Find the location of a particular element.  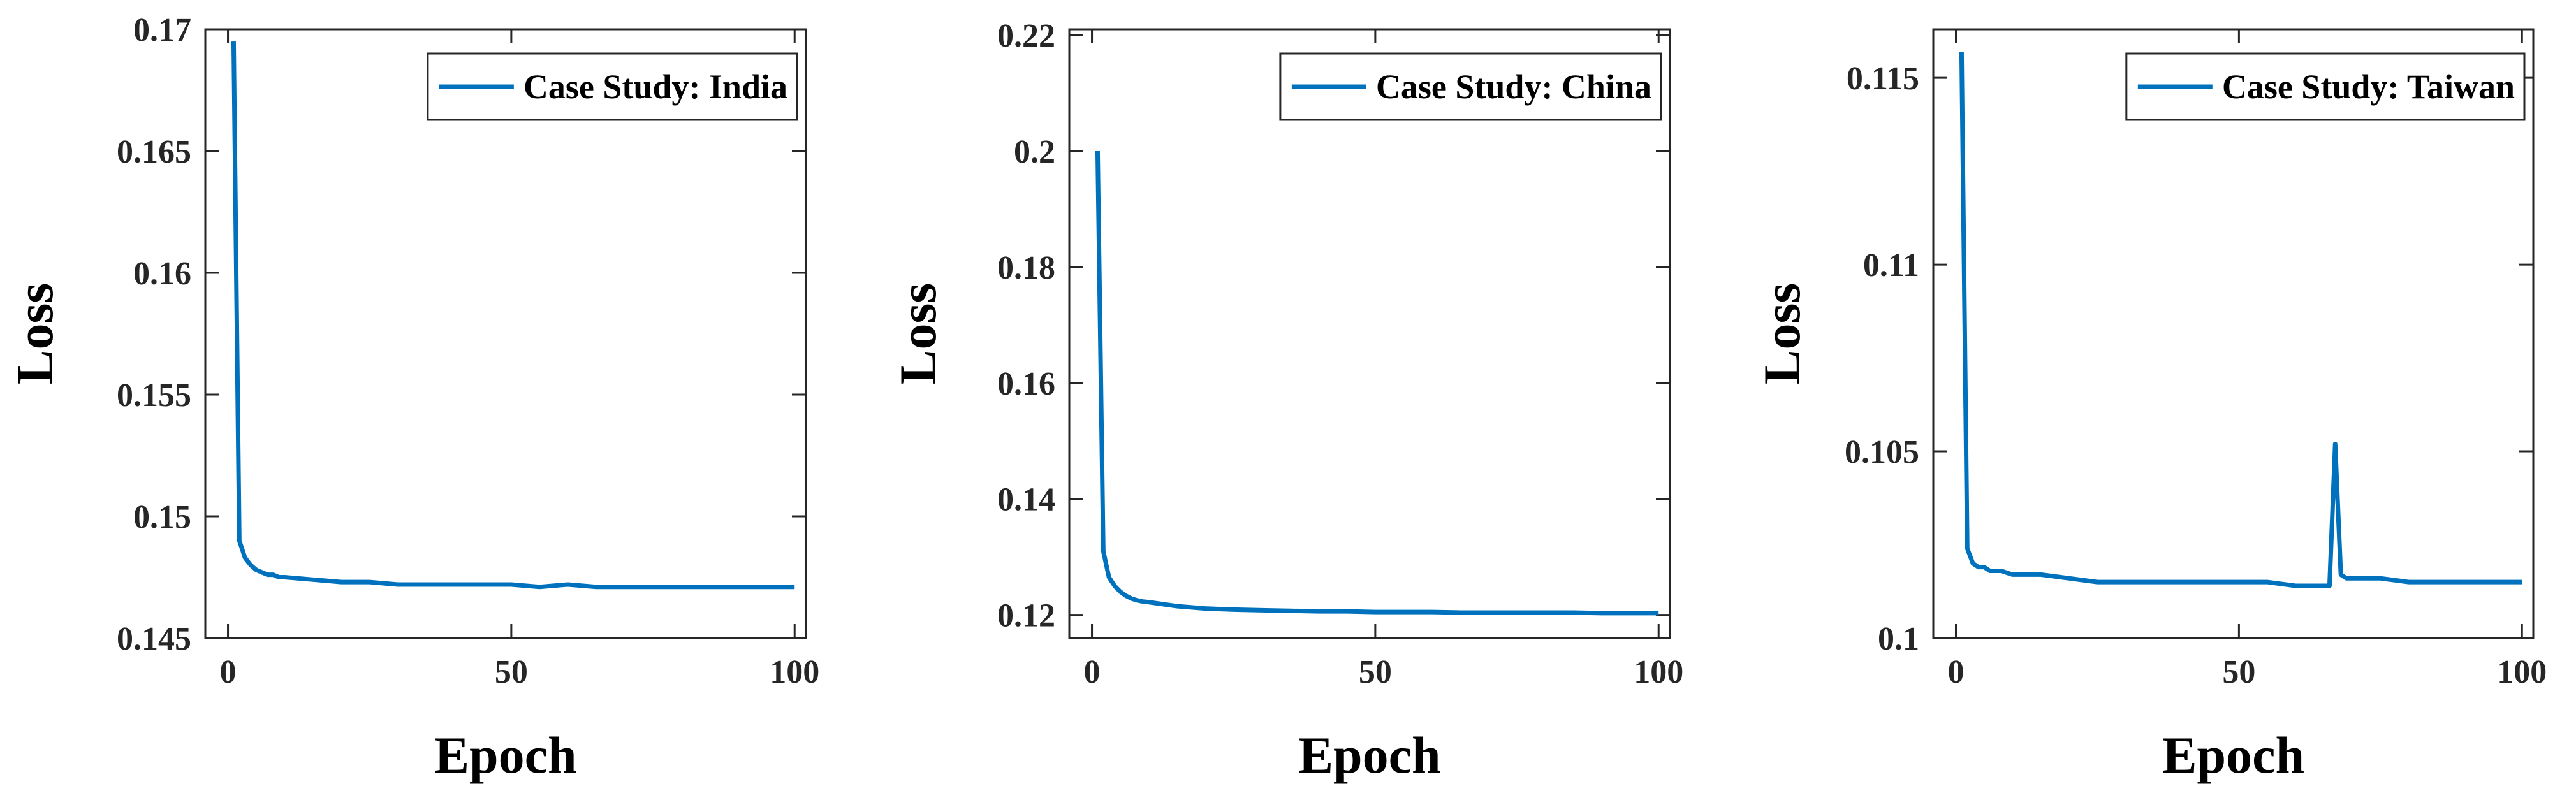

y-tick-label: 0.1 is located at coordinates (1898, 639).